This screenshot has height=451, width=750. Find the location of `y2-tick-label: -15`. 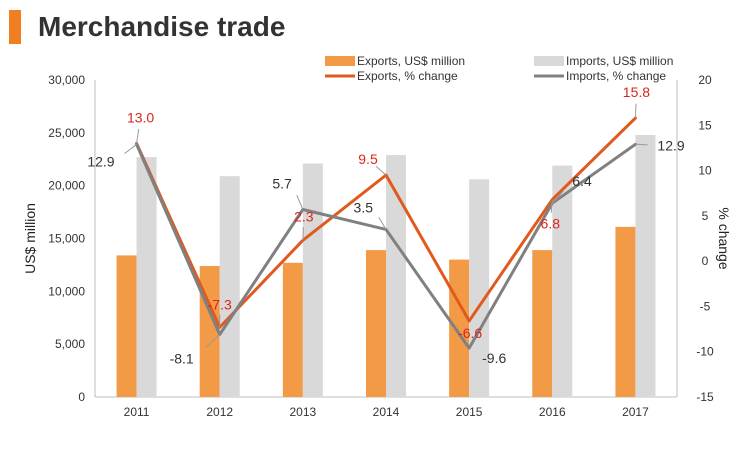

y2-tick-label: -15 is located at coordinates (705, 397).